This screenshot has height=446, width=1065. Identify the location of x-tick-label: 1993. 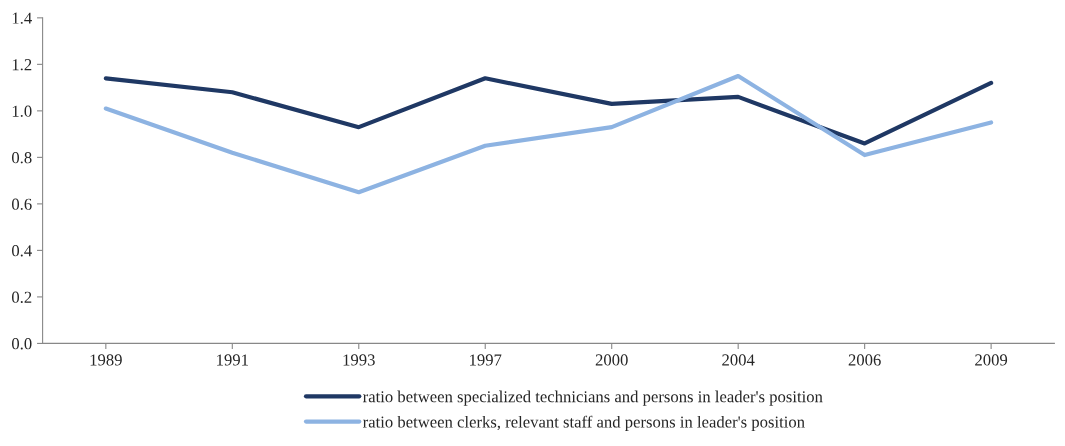
(359, 360).